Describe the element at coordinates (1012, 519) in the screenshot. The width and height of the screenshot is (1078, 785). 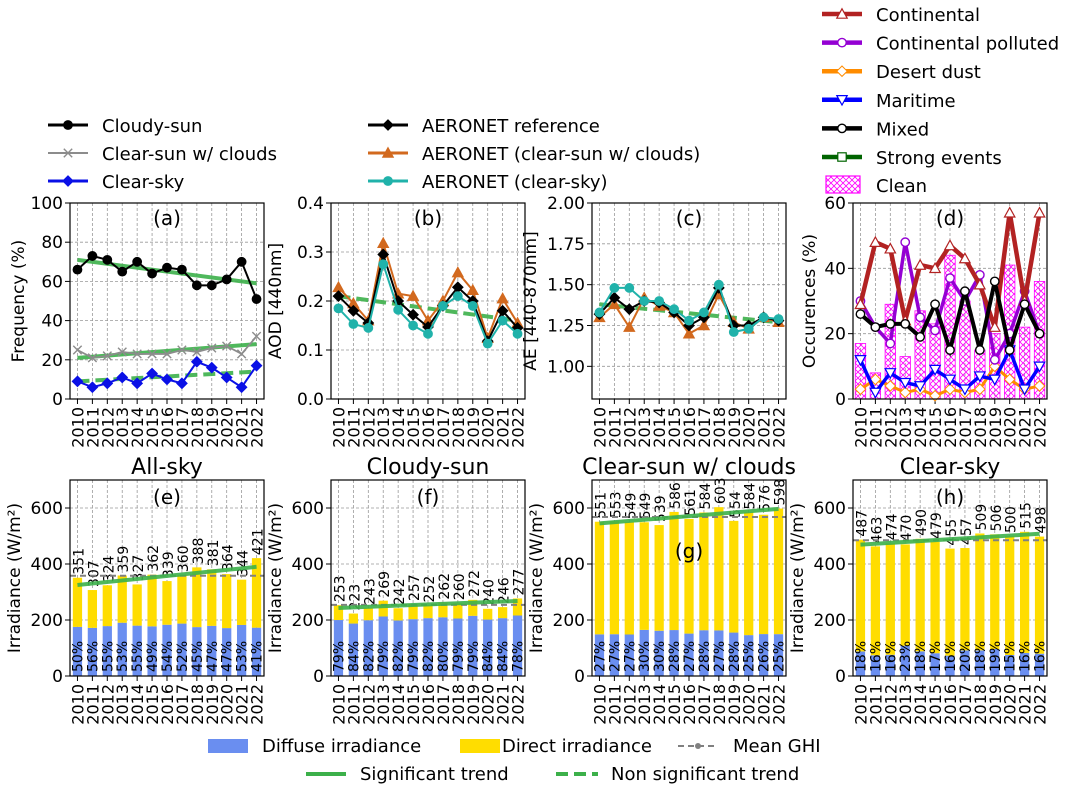
I see `total-label: 500` at that location.